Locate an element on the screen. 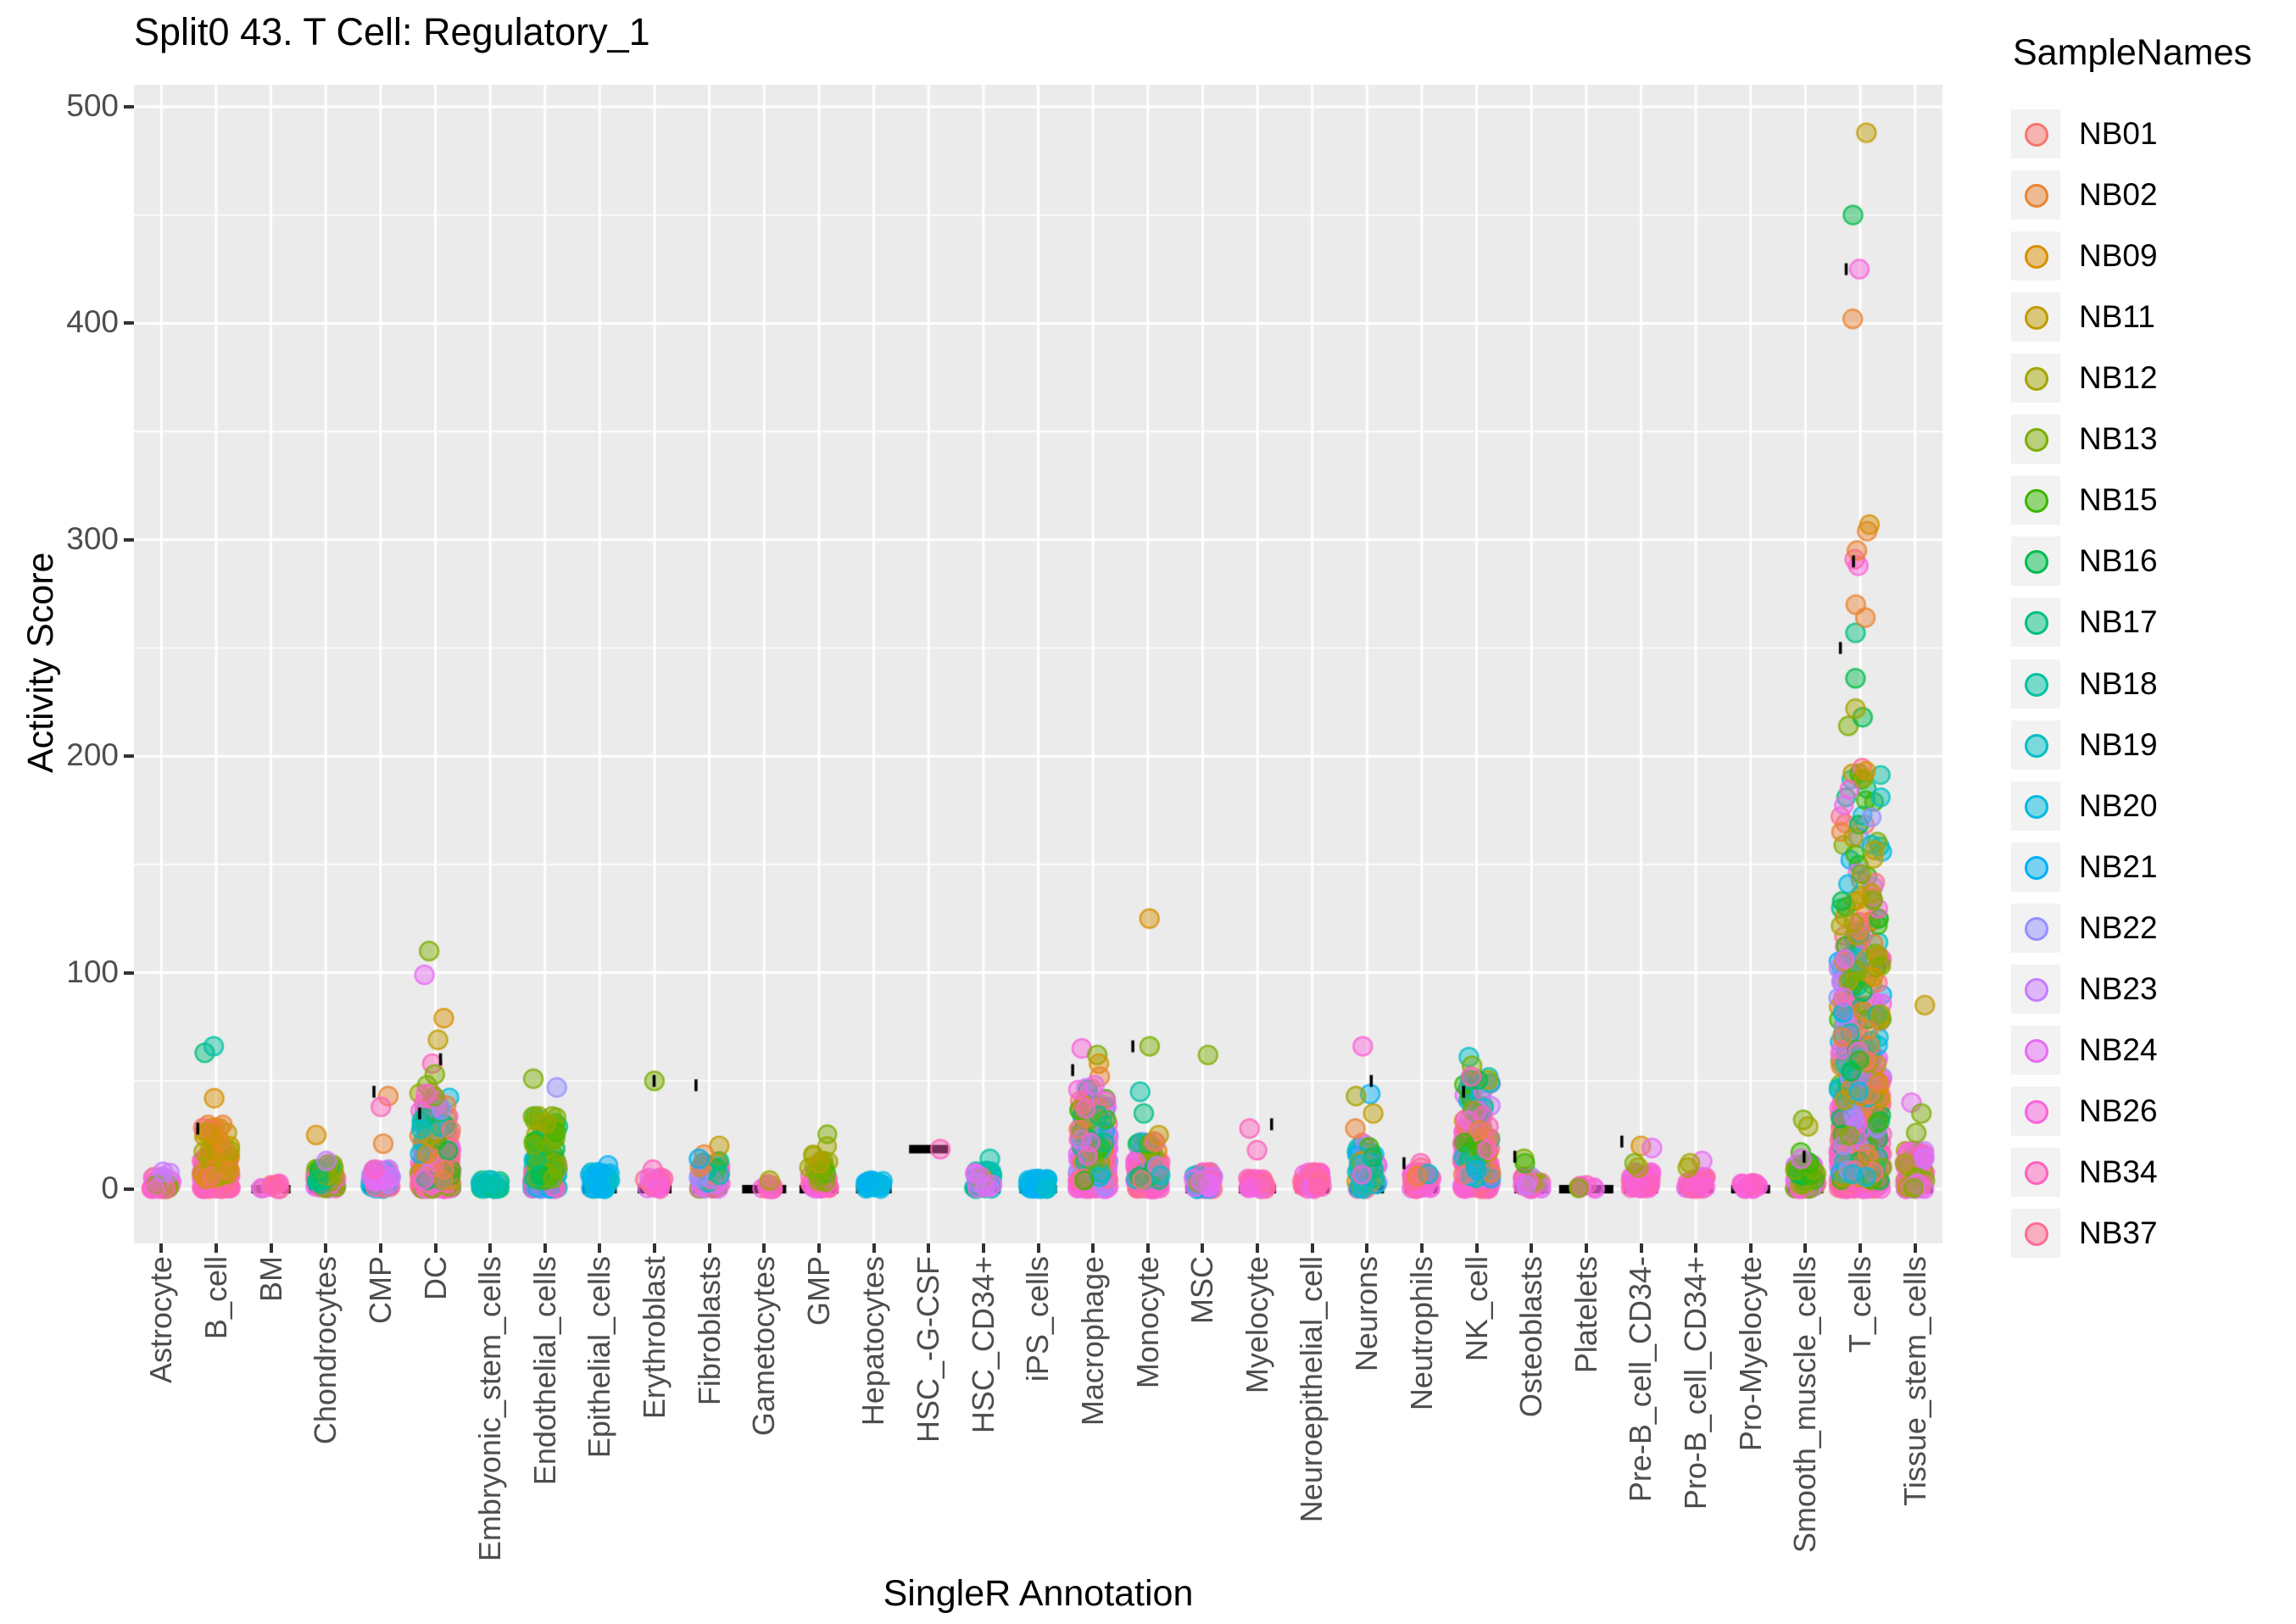 The image size is (2296, 1624). legend-dot-NB34 is located at coordinates (2036, 1173).